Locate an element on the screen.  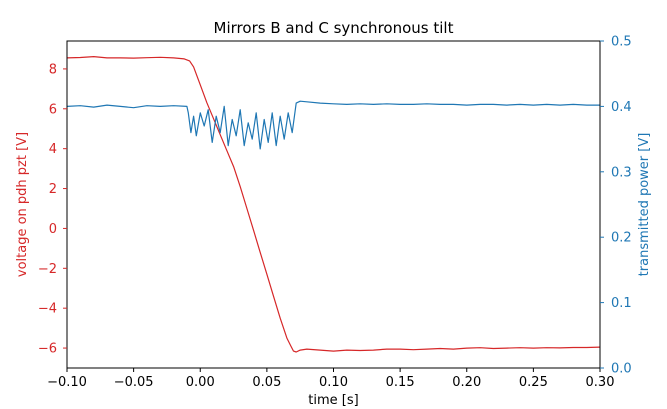
y-axis-right: 0.0 0.1 0.2 0.3 0.4 0.5 is located at coordinates (616, 206).